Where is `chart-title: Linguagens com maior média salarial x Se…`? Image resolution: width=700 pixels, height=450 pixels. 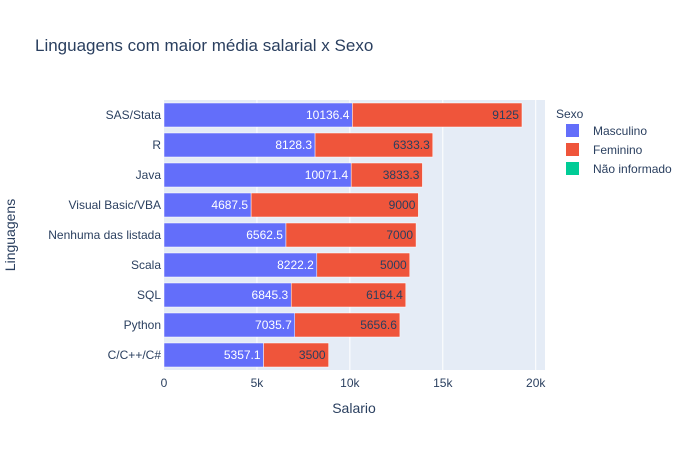
chart-title: Linguagens com maior média salarial x Se… is located at coordinates (204, 45).